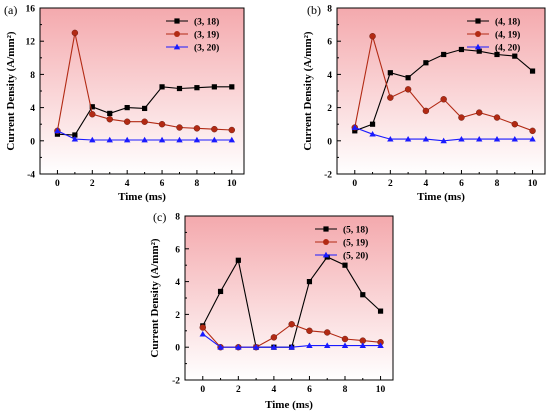  Describe the element at coordinates (354, 184) in the screenshot. I see `x-tick-label: 0` at that location.